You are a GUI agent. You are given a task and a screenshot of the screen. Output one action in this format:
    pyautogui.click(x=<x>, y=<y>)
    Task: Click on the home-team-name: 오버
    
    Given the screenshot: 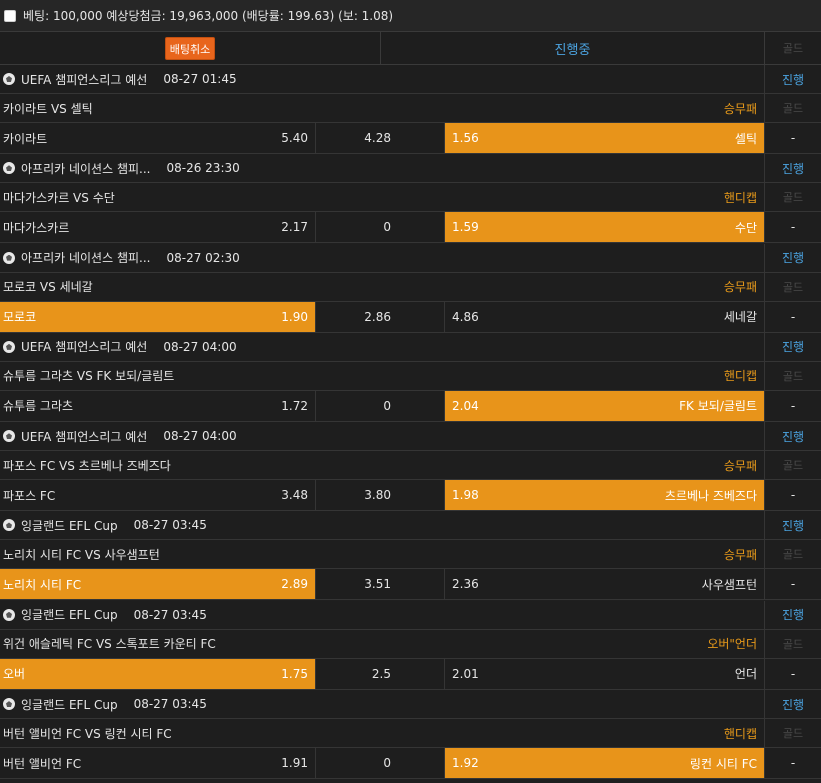 What is the action you would take?
    pyautogui.click(x=14, y=674)
    